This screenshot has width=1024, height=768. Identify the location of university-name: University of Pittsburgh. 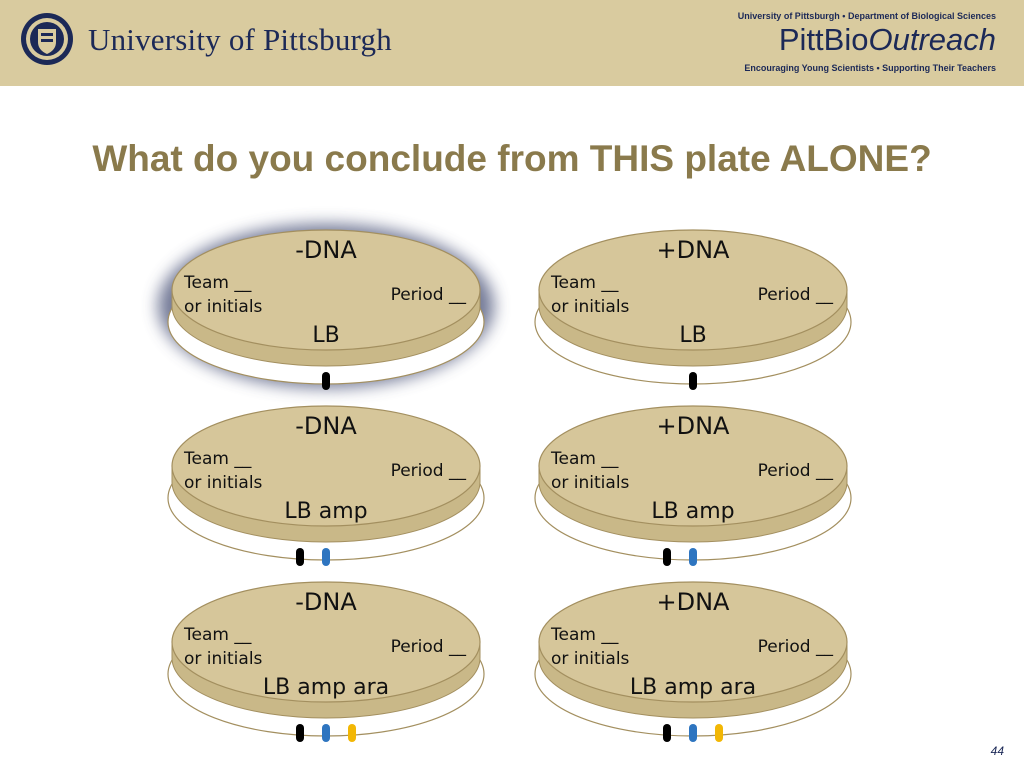
(240, 39).